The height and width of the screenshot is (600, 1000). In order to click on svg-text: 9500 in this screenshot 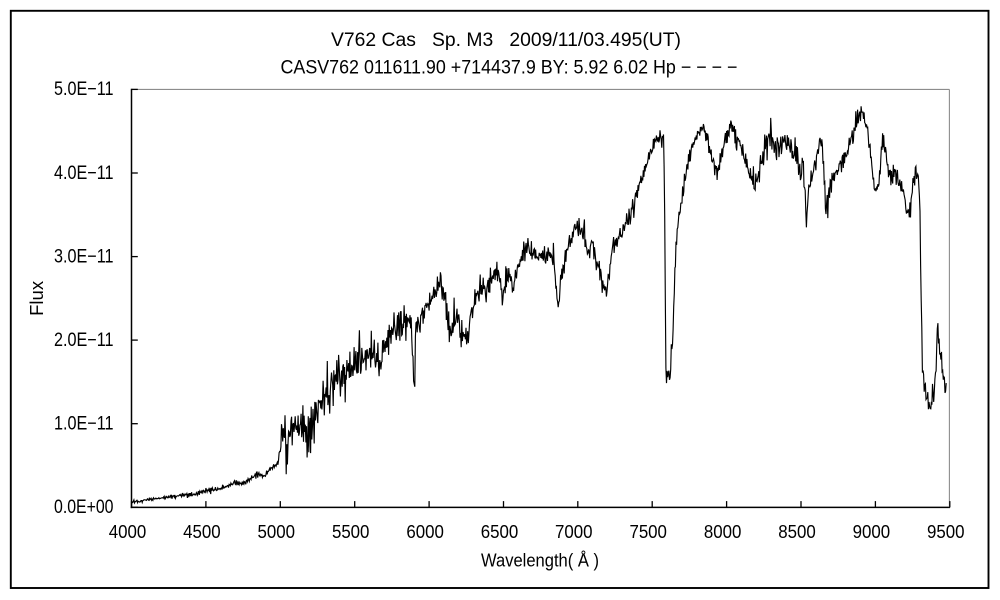, I will do `click(946, 531)`.